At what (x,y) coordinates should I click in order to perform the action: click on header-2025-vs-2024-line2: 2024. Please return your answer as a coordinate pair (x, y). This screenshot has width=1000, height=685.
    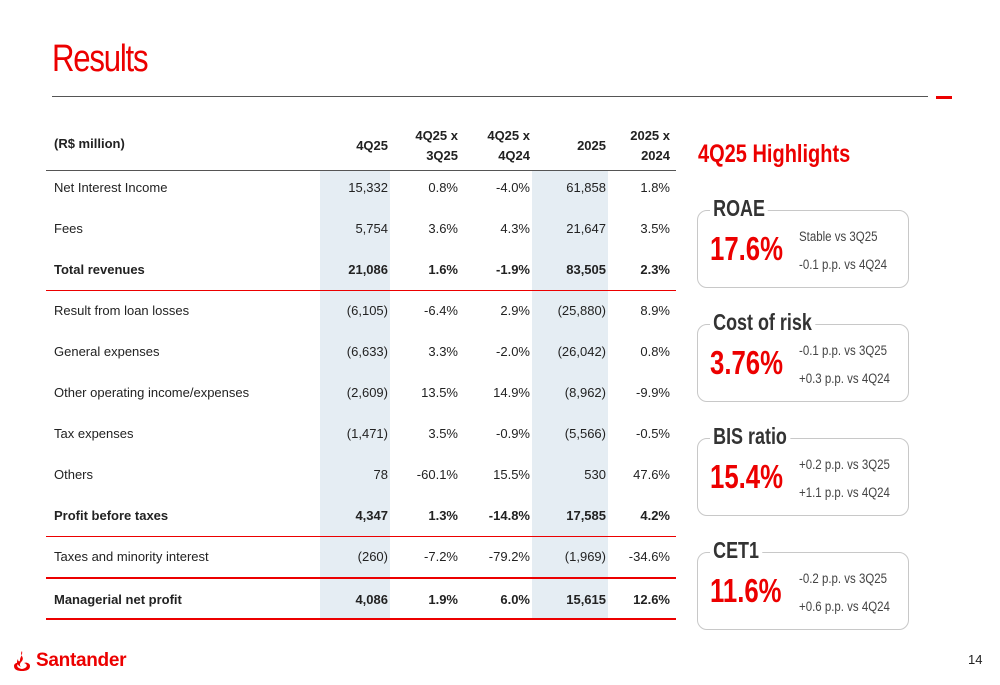
    Looking at the image, I should click on (655, 155).